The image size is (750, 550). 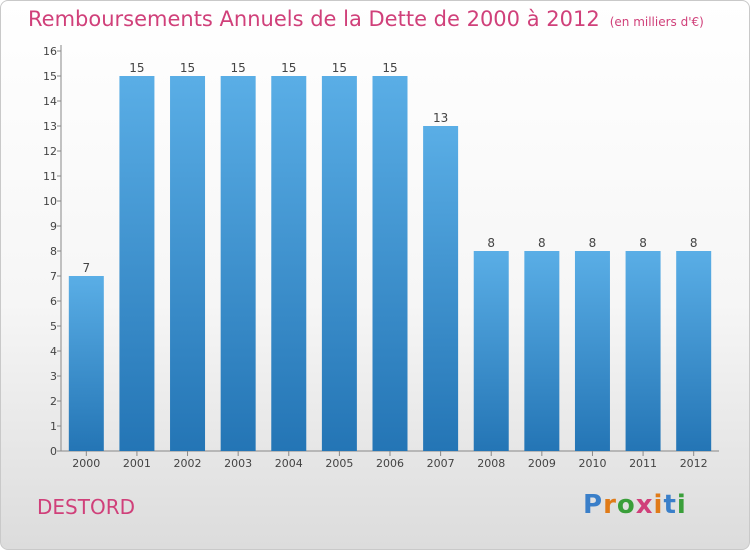 I want to click on y-tick-label: 2, so click(x=53, y=401).